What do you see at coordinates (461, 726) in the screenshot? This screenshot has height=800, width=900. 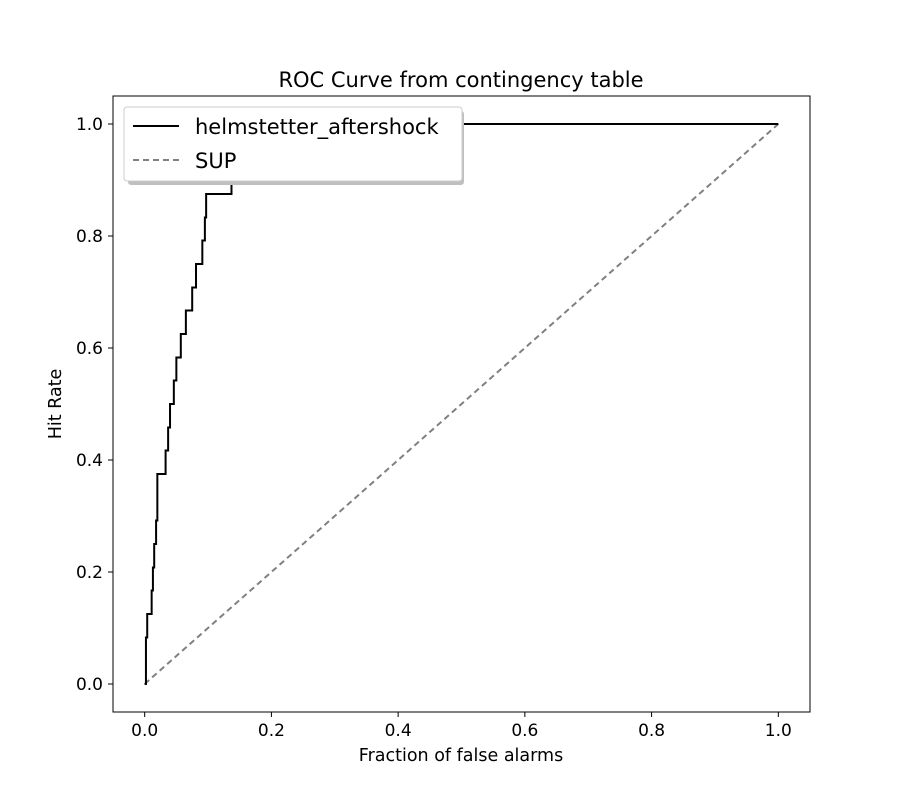 I see `x-axis: 0.0 0.2 0.4 0.6 0.8 1.0` at bounding box center [461, 726].